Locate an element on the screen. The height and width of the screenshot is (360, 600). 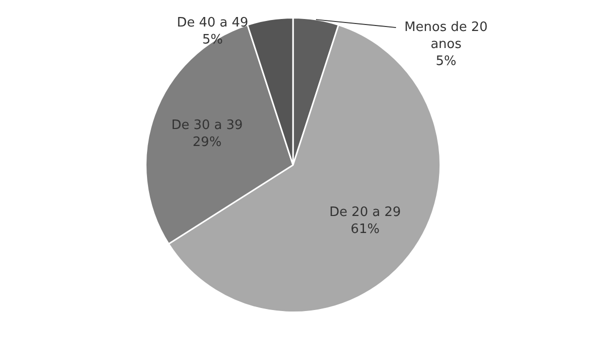
slice-label: De 40 a 49 is located at coordinates (212, 22).